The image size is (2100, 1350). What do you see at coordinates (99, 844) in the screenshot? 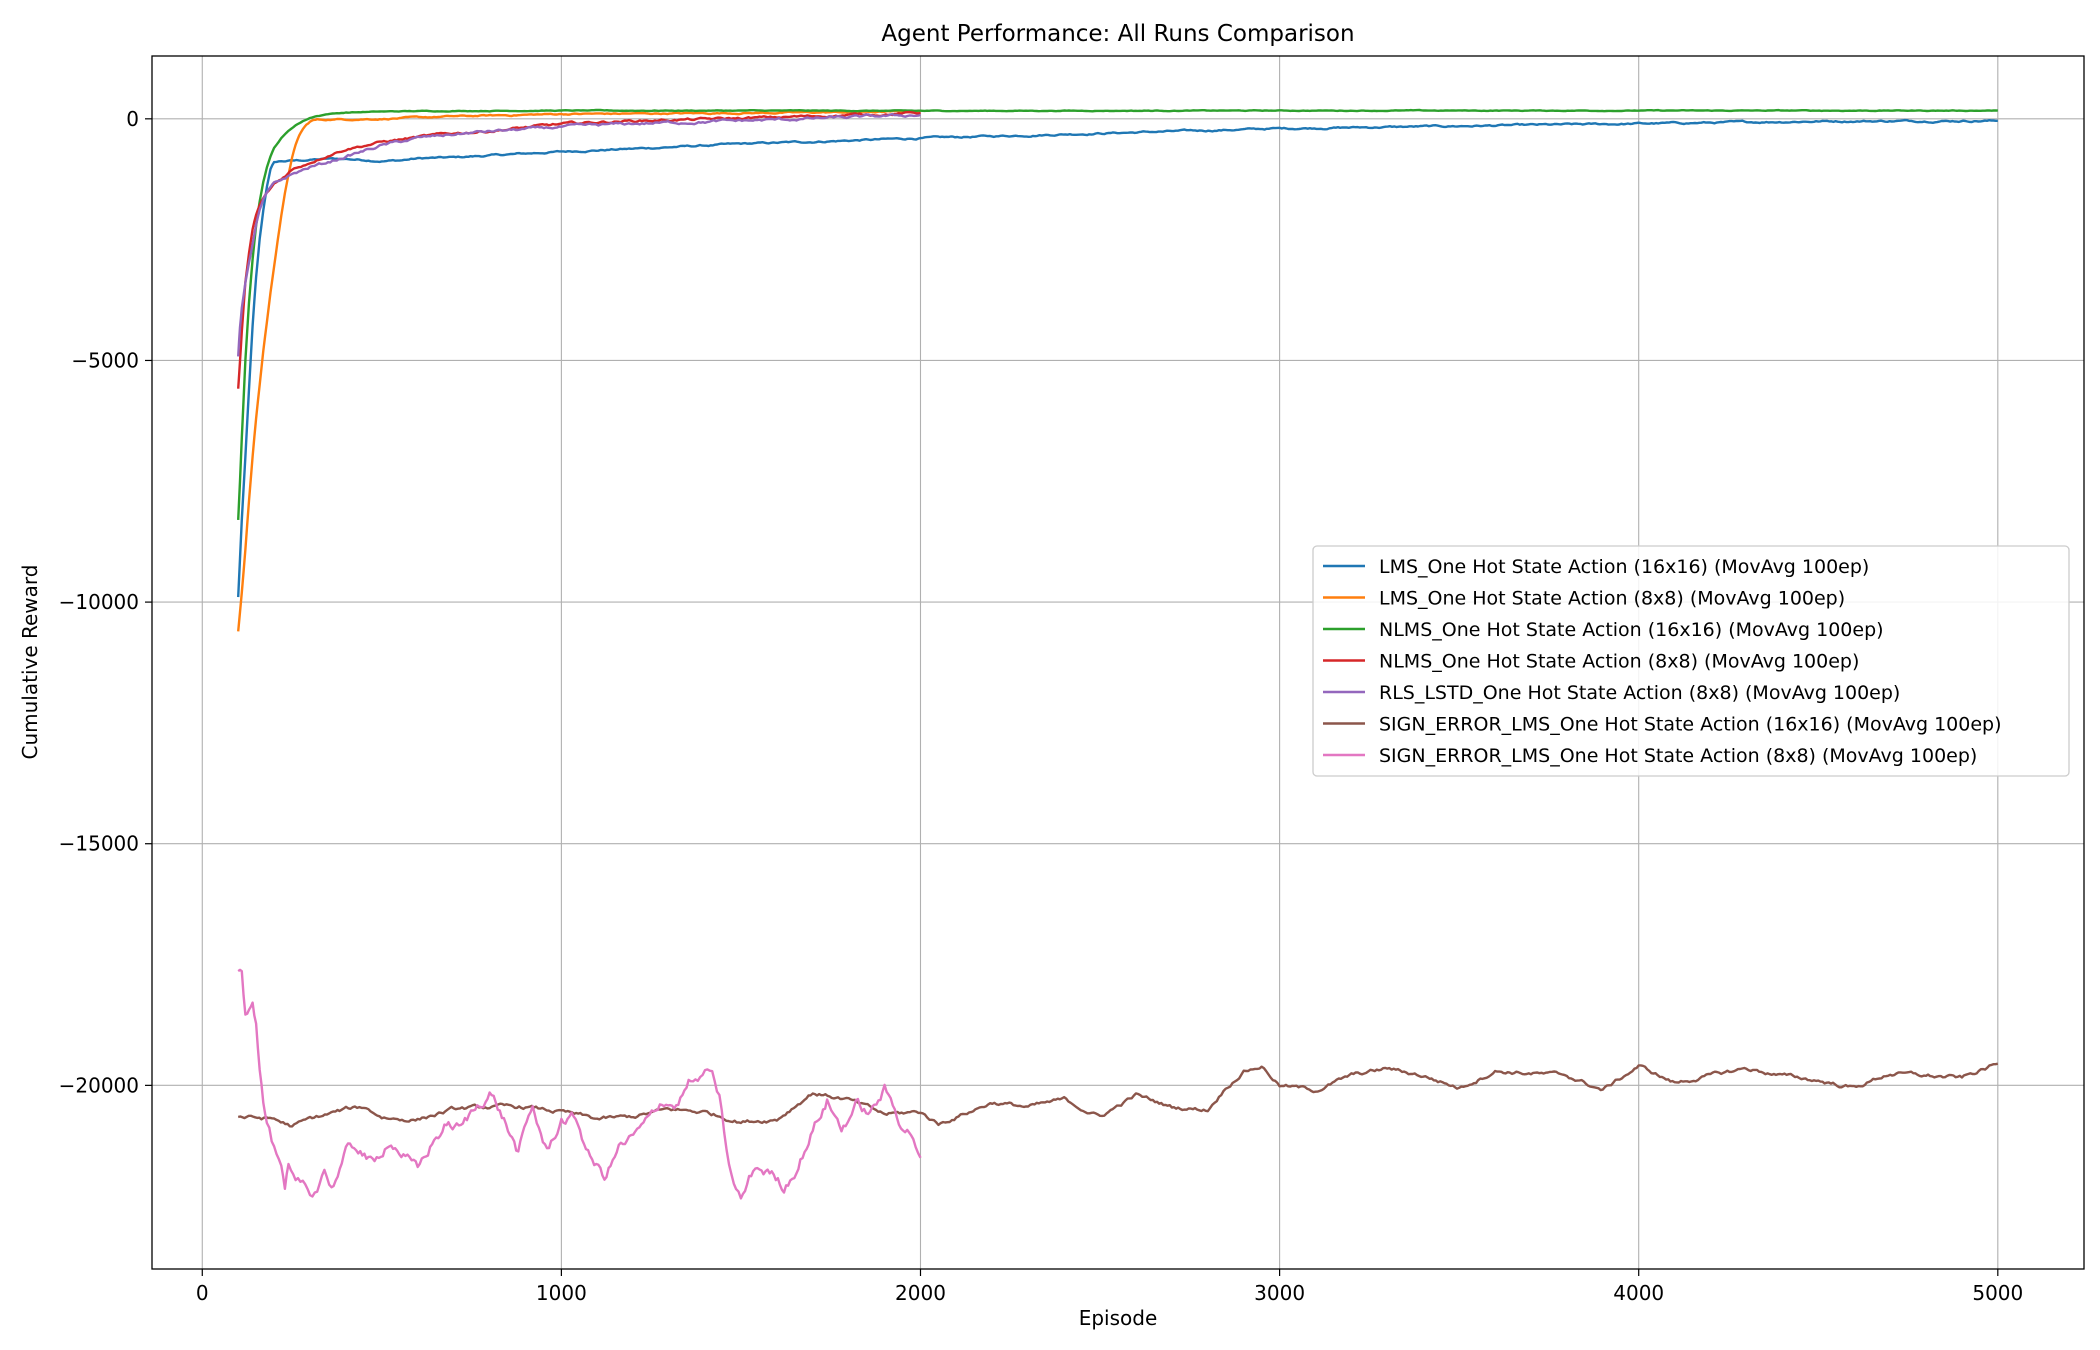
I see `y-tick-label: −15000` at bounding box center [99, 844].